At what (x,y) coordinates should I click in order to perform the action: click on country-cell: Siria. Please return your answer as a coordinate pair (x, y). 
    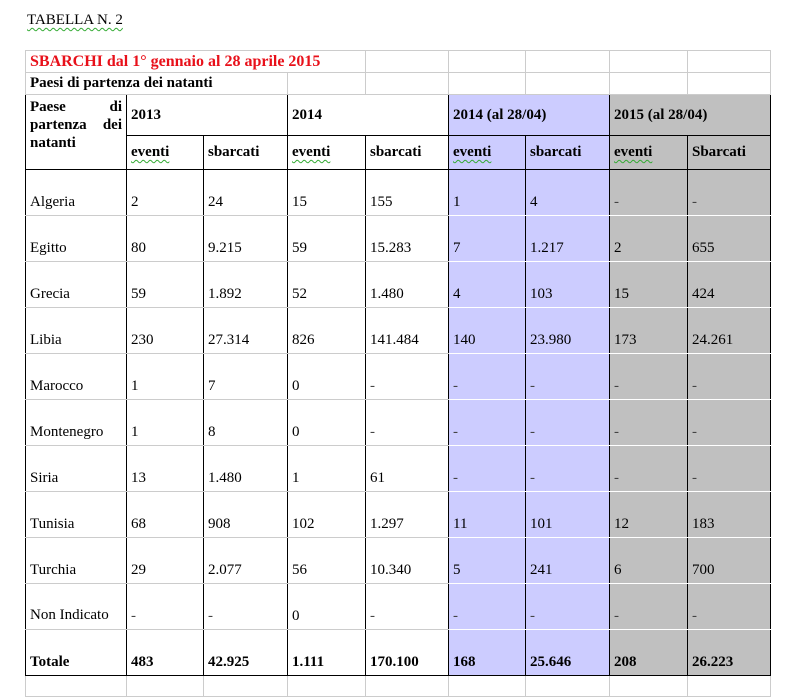
    Looking at the image, I should click on (76, 468).